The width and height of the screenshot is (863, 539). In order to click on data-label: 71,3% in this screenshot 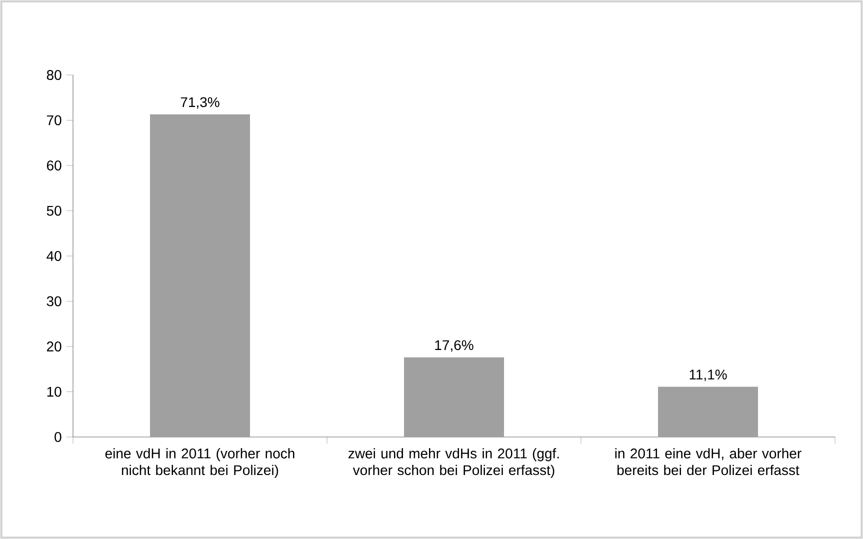, I will do `click(200, 103)`.